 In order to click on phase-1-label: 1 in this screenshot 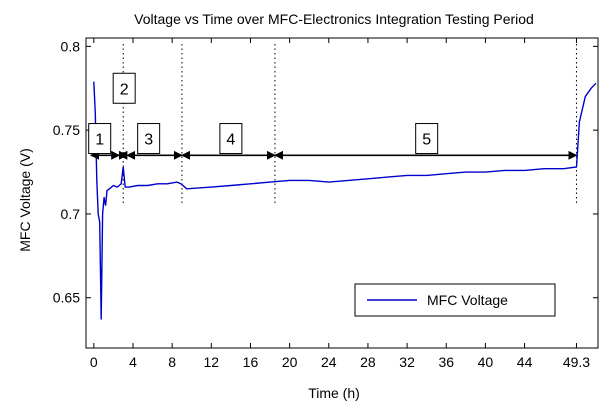, I will do `click(99, 140)`.